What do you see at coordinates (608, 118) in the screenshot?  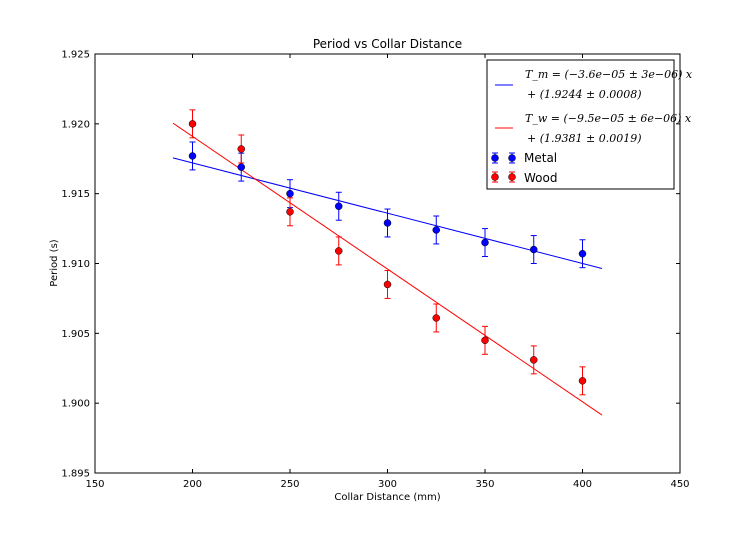 I see `legend-fit-wood-line1: T_w = (−9.5e−05 ± 6e−06) x` at bounding box center [608, 118].